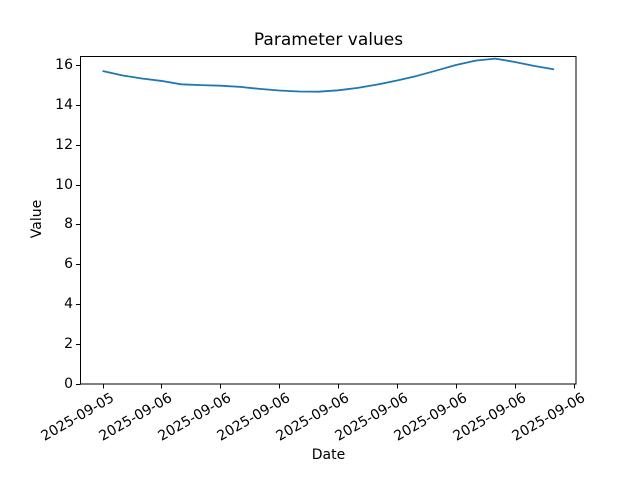 The image size is (640, 480). I want to click on data-line, so click(328, 75).